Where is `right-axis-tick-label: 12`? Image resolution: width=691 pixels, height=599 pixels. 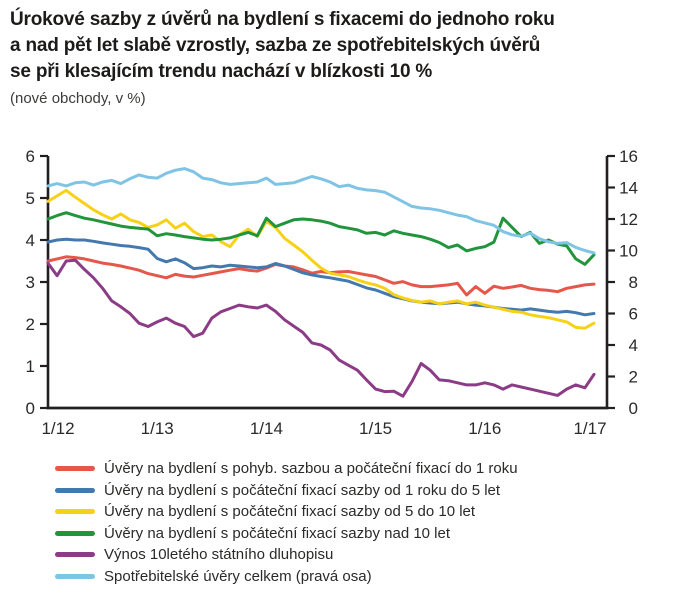 right-axis-tick-label: 12 is located at coordinates (628, 219).